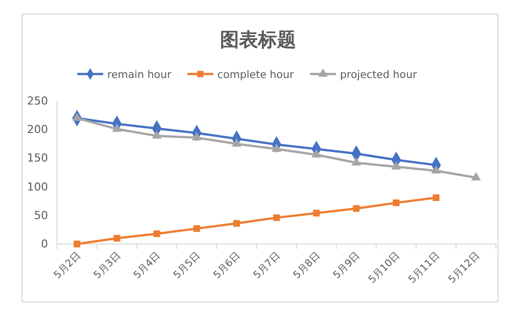  Describe the element at coordinates (424, 268) in the screenshot. I see `x-tick-label: 5月11日` at that location.